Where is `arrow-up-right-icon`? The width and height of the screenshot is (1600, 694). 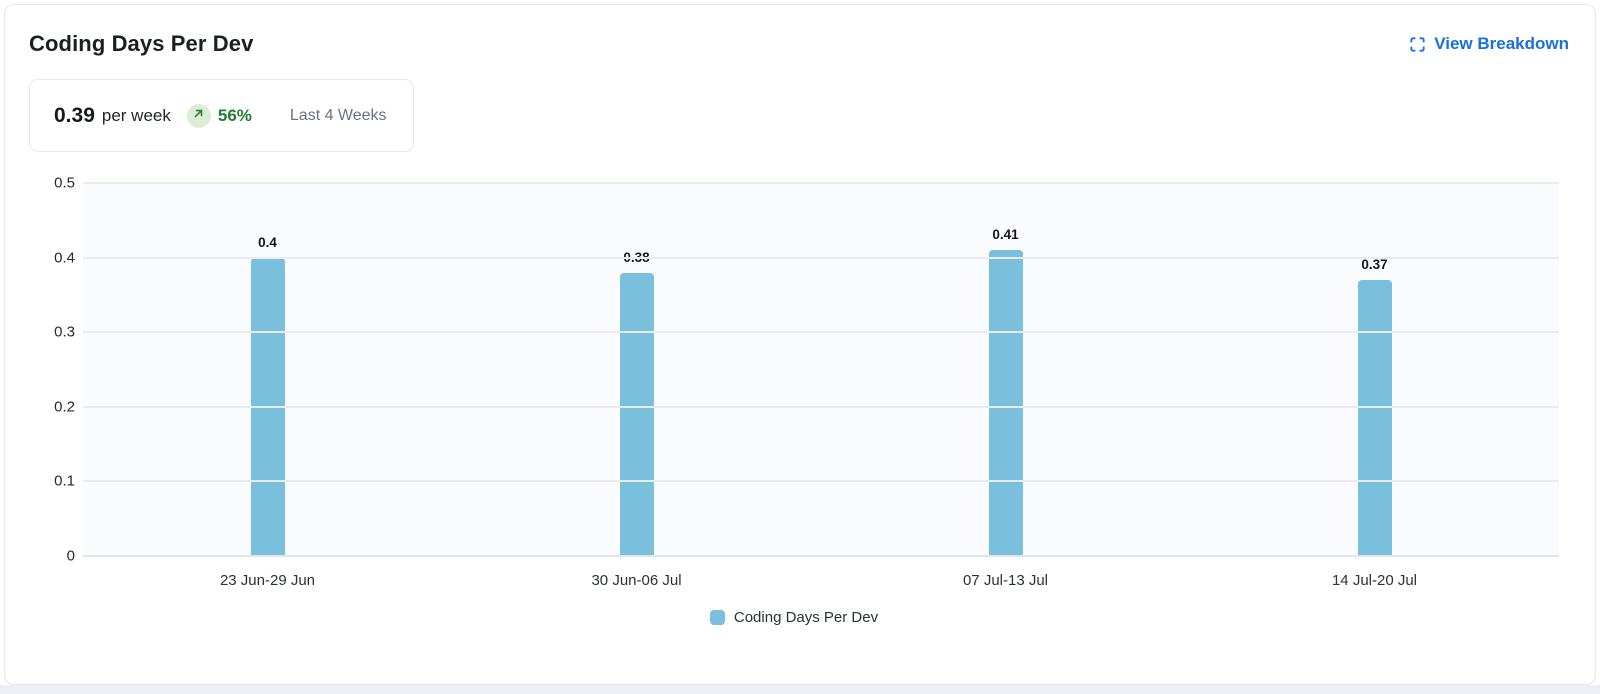
arrow-up-right-icon is located at coordinates (198, 116).